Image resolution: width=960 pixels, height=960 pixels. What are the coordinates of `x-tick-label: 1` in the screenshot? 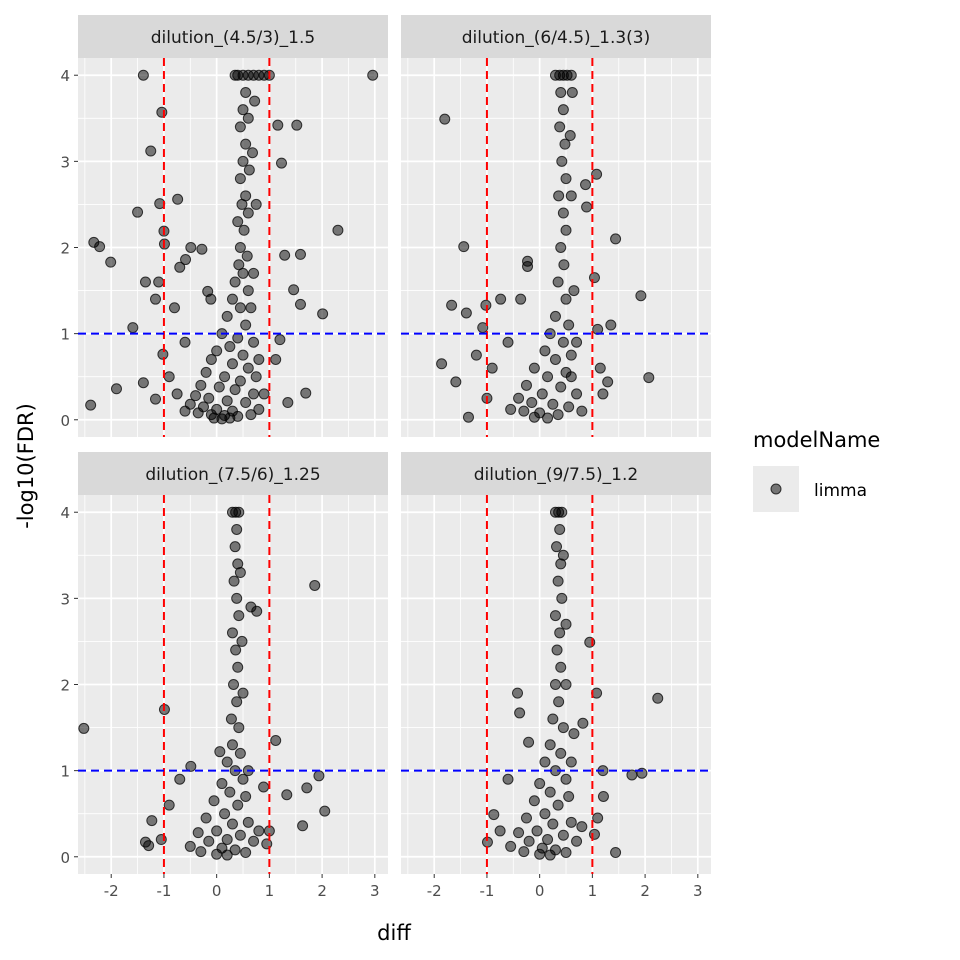 It's located at (270, 891).